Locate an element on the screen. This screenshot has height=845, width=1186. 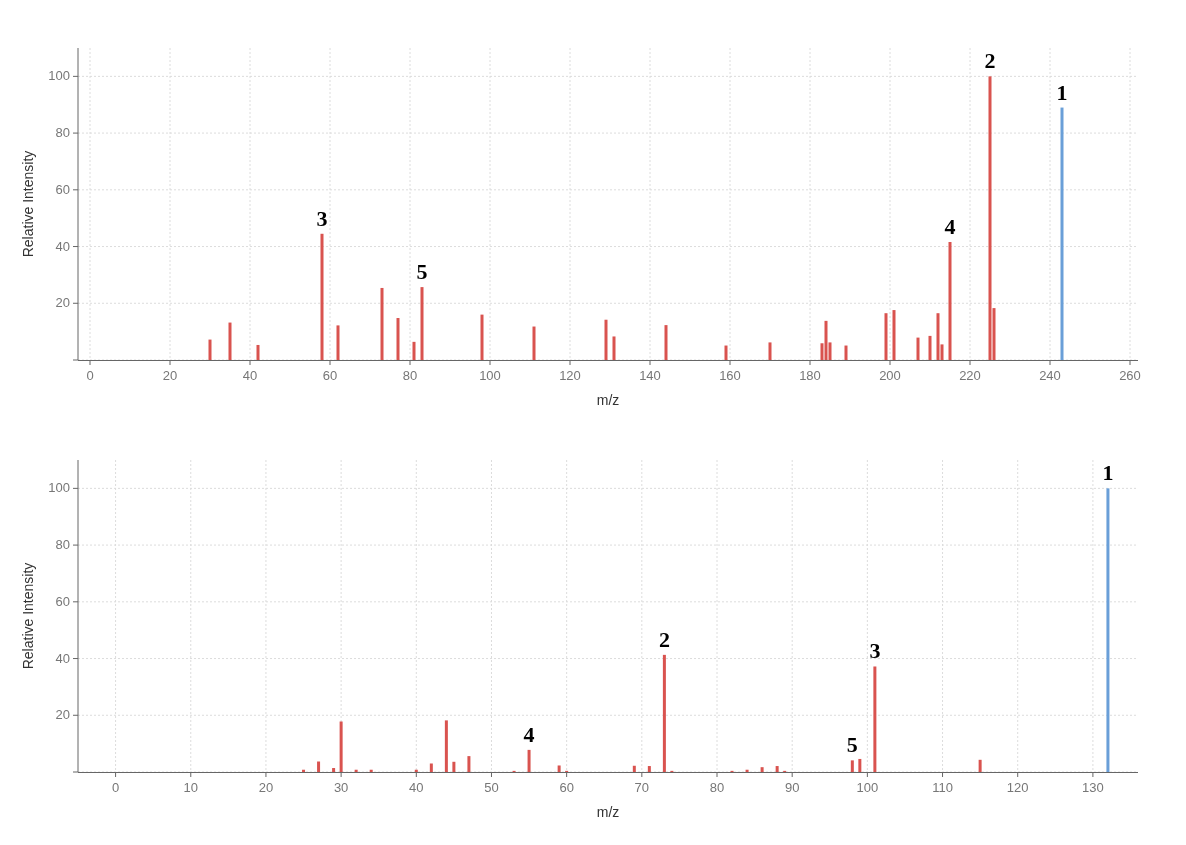
x-tick-label: 240 is located at coordinates (1050, 375).